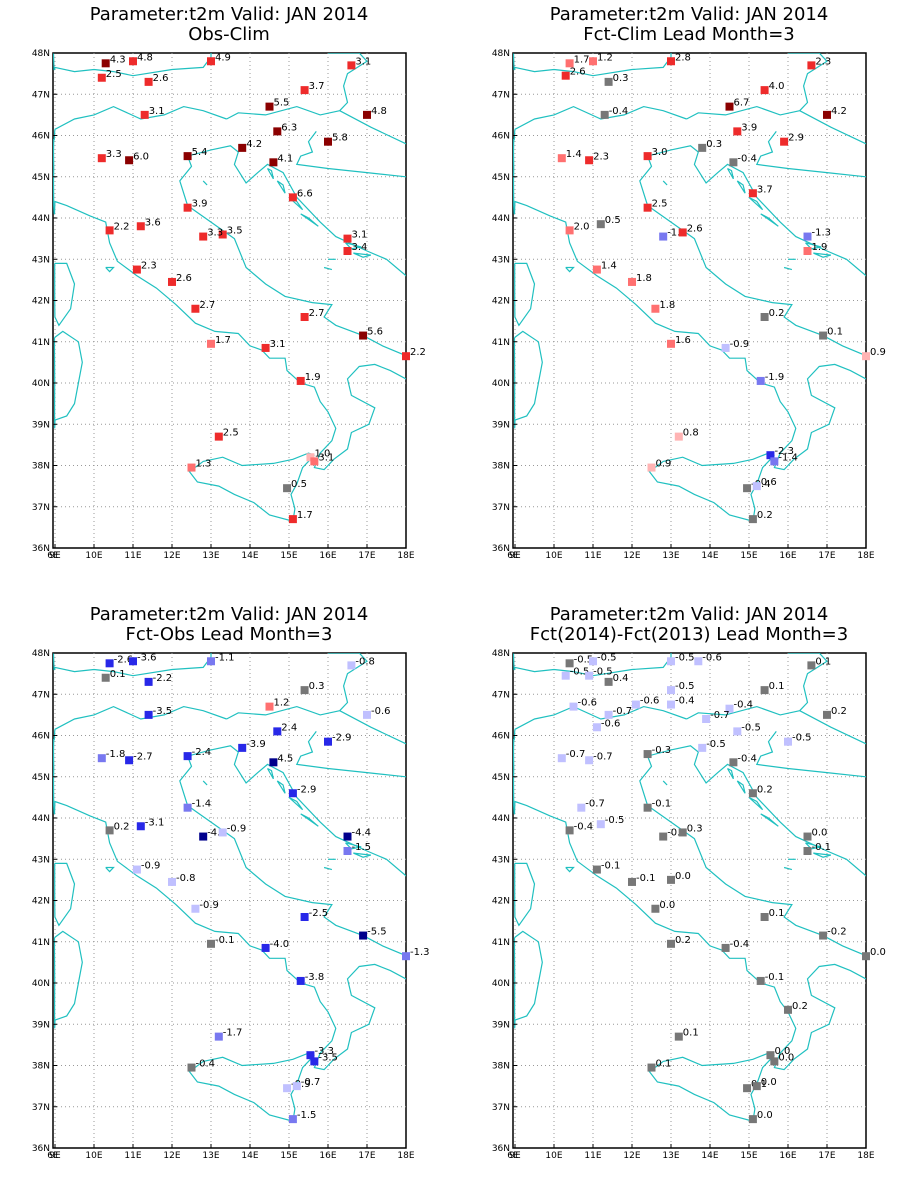  What do you see at coordinates (709, 556) in the screenshot?
I see `x-tick-label: 14E` at bounding box center [709, 556].